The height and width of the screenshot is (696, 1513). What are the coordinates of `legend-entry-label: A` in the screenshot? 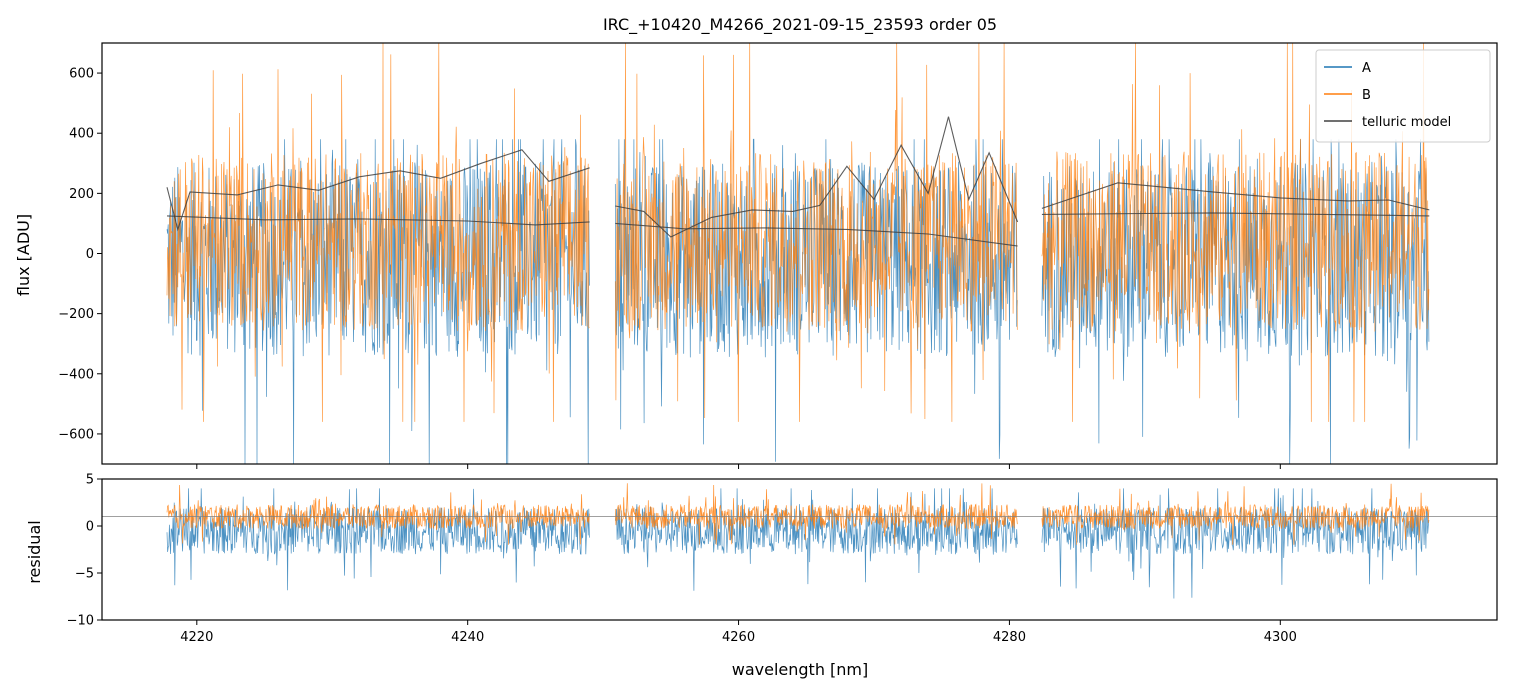 It's located at (1366, 68).